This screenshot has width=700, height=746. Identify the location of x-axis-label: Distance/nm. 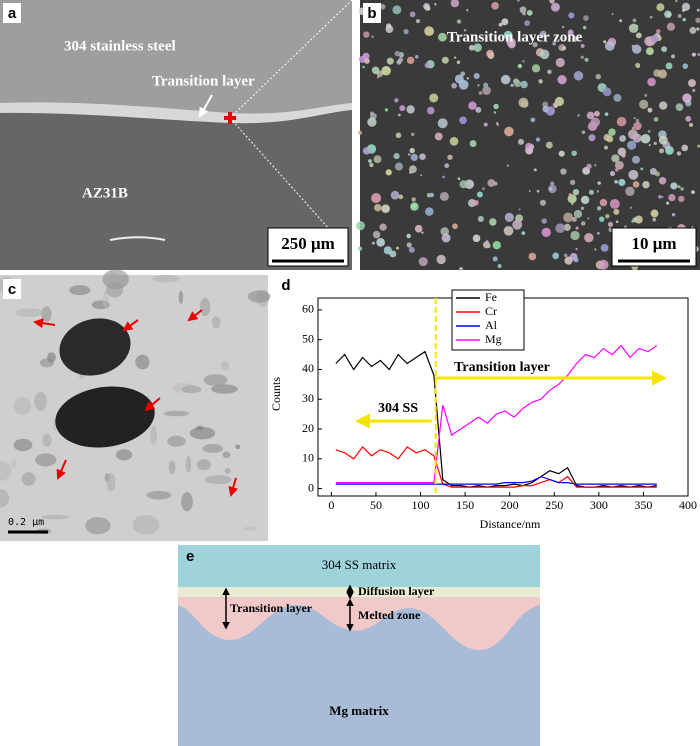
(510, 524).